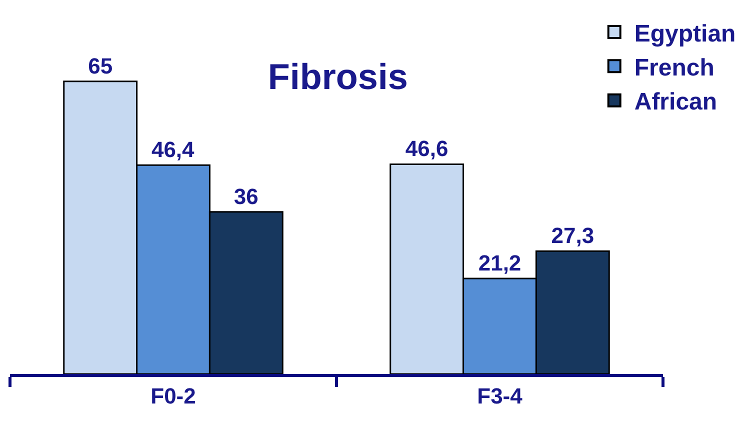  Describe the element at coordinates (426, 149) in the screenshot. I see `data-label: 46,6` at that location.